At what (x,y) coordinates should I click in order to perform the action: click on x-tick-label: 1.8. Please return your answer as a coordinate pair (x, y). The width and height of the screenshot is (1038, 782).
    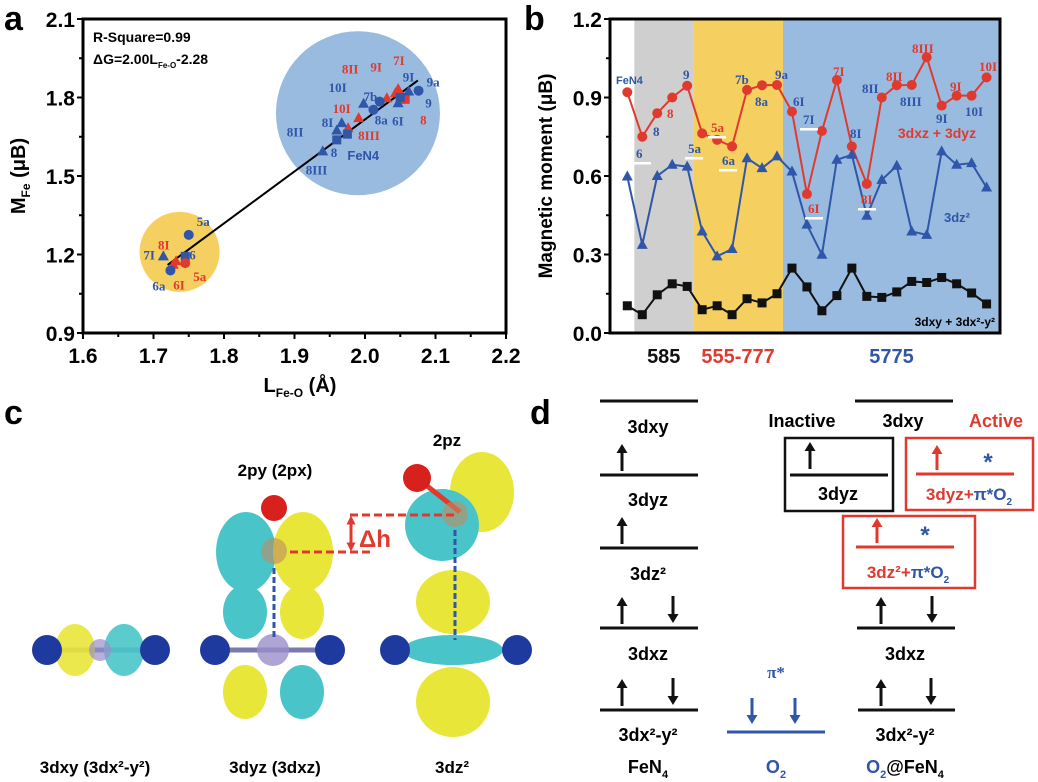
    Looking at the image, I should click on (224, 356).